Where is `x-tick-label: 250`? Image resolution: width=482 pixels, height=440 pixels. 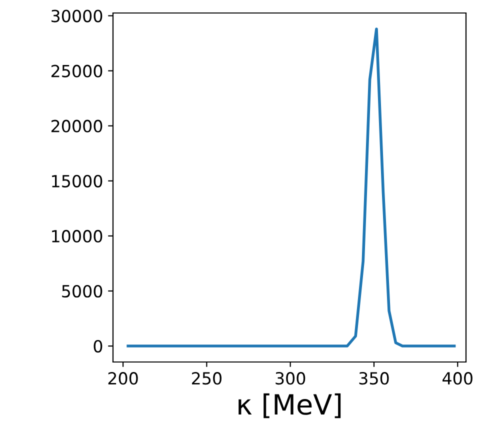 x-tick-label: 250 is located at coordinates (207, 378).